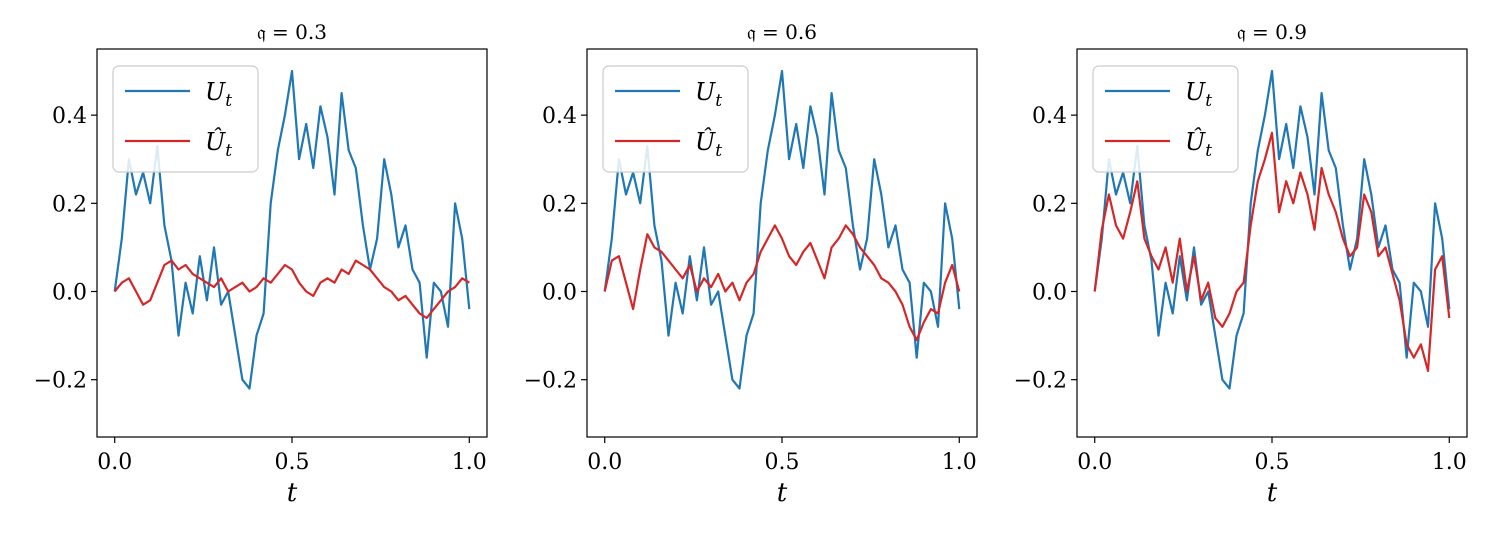 This screenshot has width=1495, height=534. Describe the element at coordinates (292, 32) in the screenshot. I see `chart-title: 𝔮 = 0.3` at that location.